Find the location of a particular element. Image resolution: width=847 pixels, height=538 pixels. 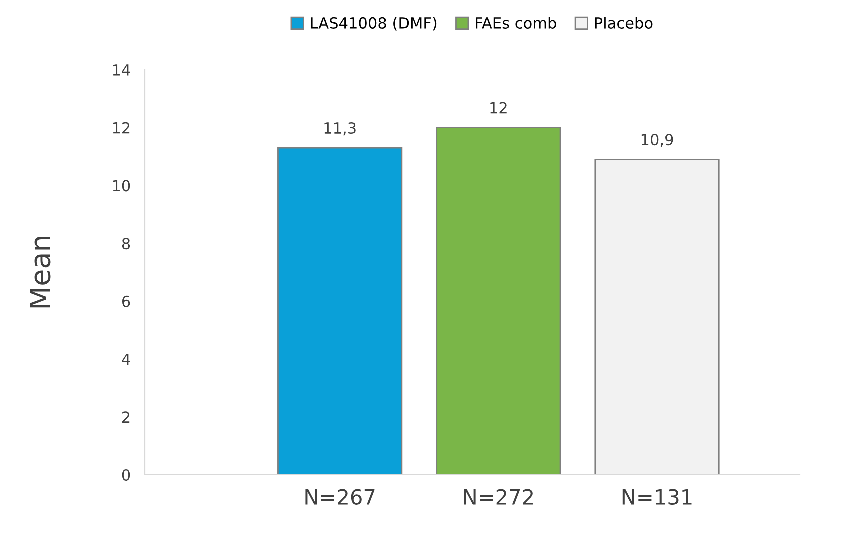

x-tick-label: N=131 is located at coordinates (657, 497).